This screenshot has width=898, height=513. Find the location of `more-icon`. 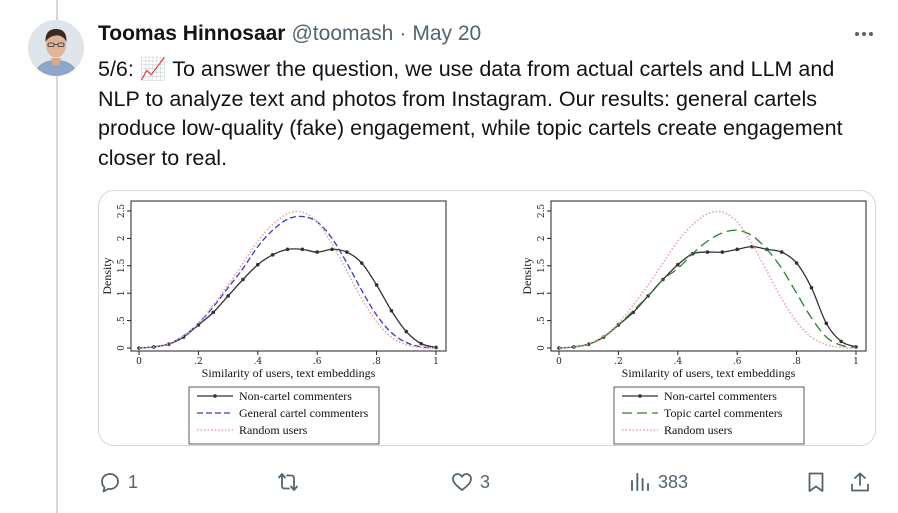

more-icon is located at coordinates (864, 37).